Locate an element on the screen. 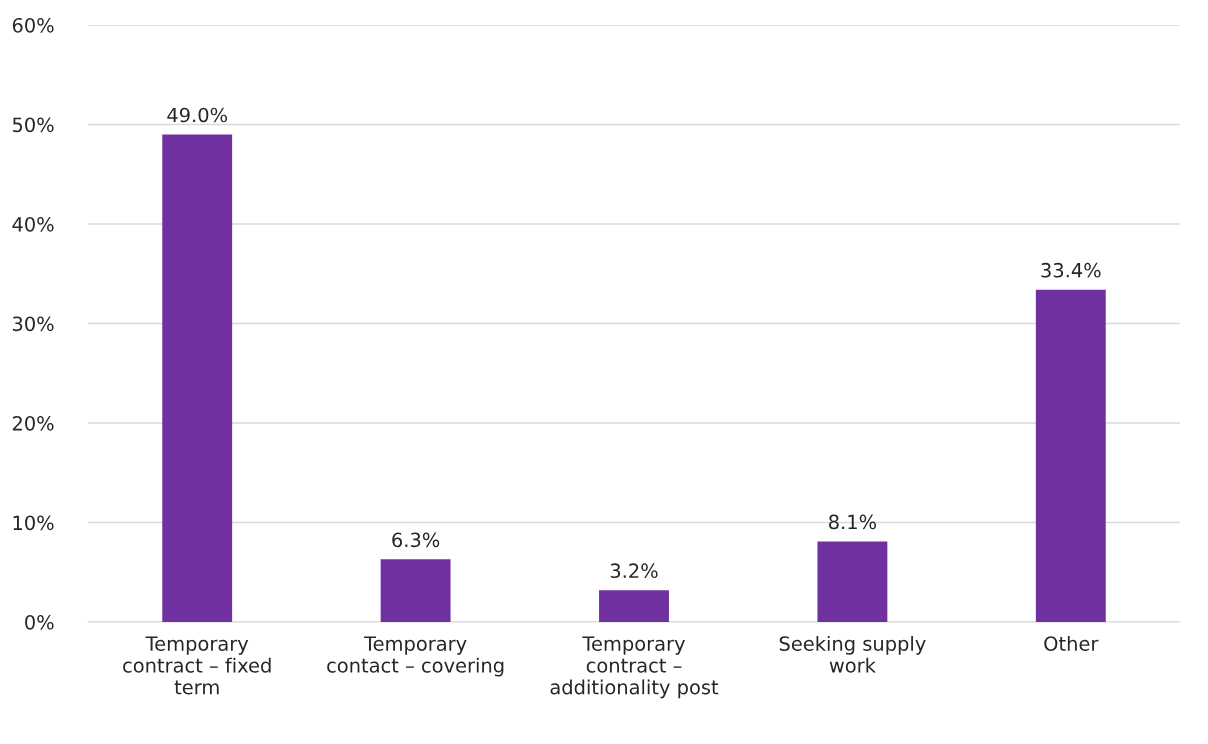 The image size is (1208, 744). x-tick-label: Temporary contract – fixed term is located at coordinates (197, 665).